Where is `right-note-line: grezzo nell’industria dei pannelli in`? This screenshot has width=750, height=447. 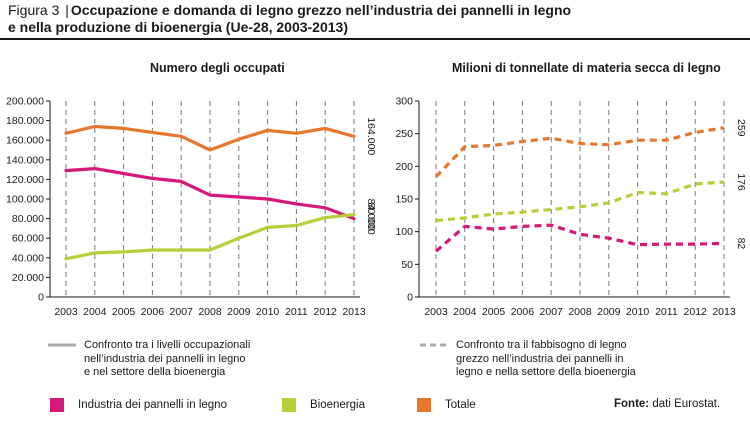
right-note-line: grezzo nell’industria dei pannelli in is located at coordinates (540, 358).